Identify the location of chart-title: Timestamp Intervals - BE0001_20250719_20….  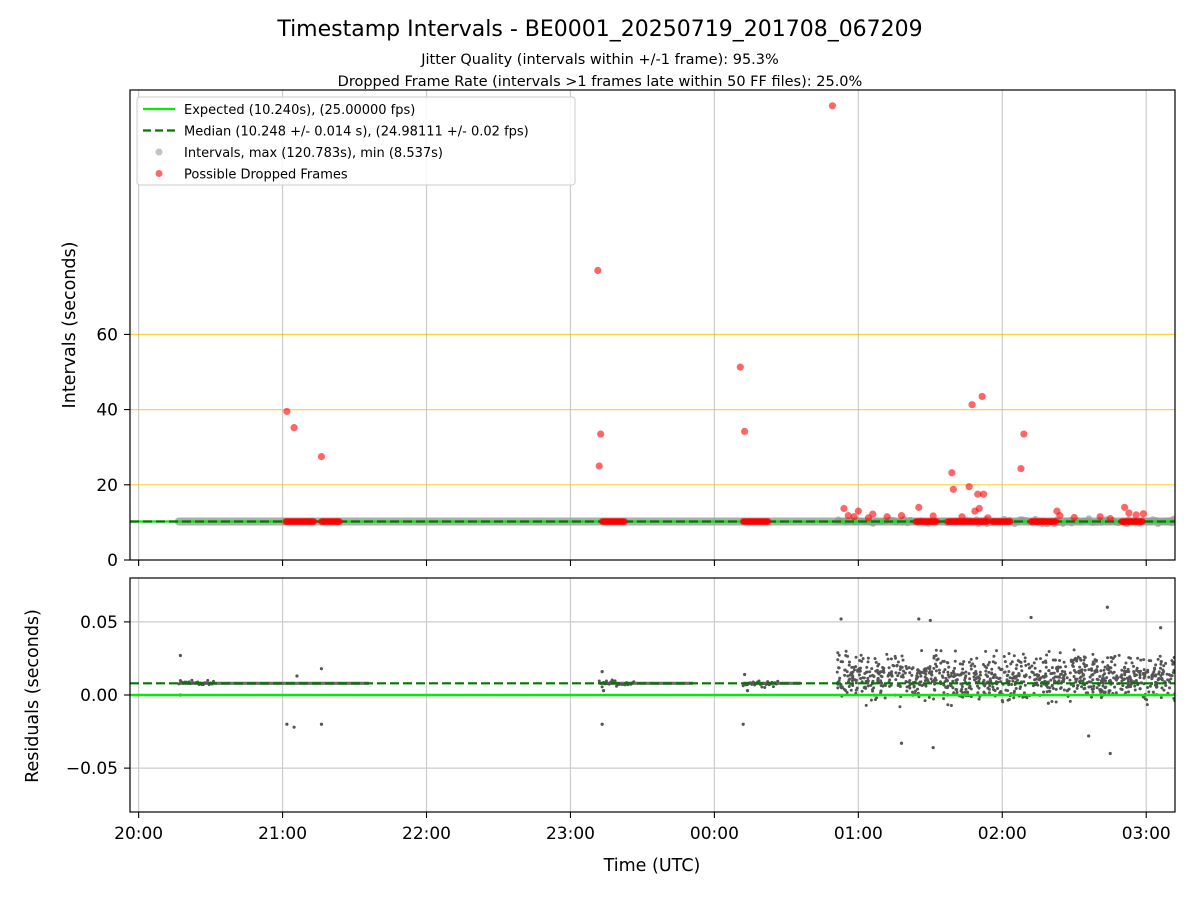
(599, 29).